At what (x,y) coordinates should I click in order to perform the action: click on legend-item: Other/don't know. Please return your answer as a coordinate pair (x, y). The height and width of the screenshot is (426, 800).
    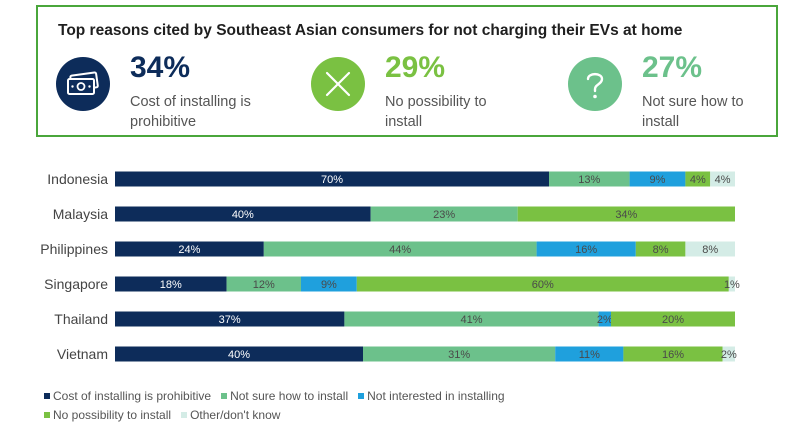
    Looking at the image, I should click on (230, 414).